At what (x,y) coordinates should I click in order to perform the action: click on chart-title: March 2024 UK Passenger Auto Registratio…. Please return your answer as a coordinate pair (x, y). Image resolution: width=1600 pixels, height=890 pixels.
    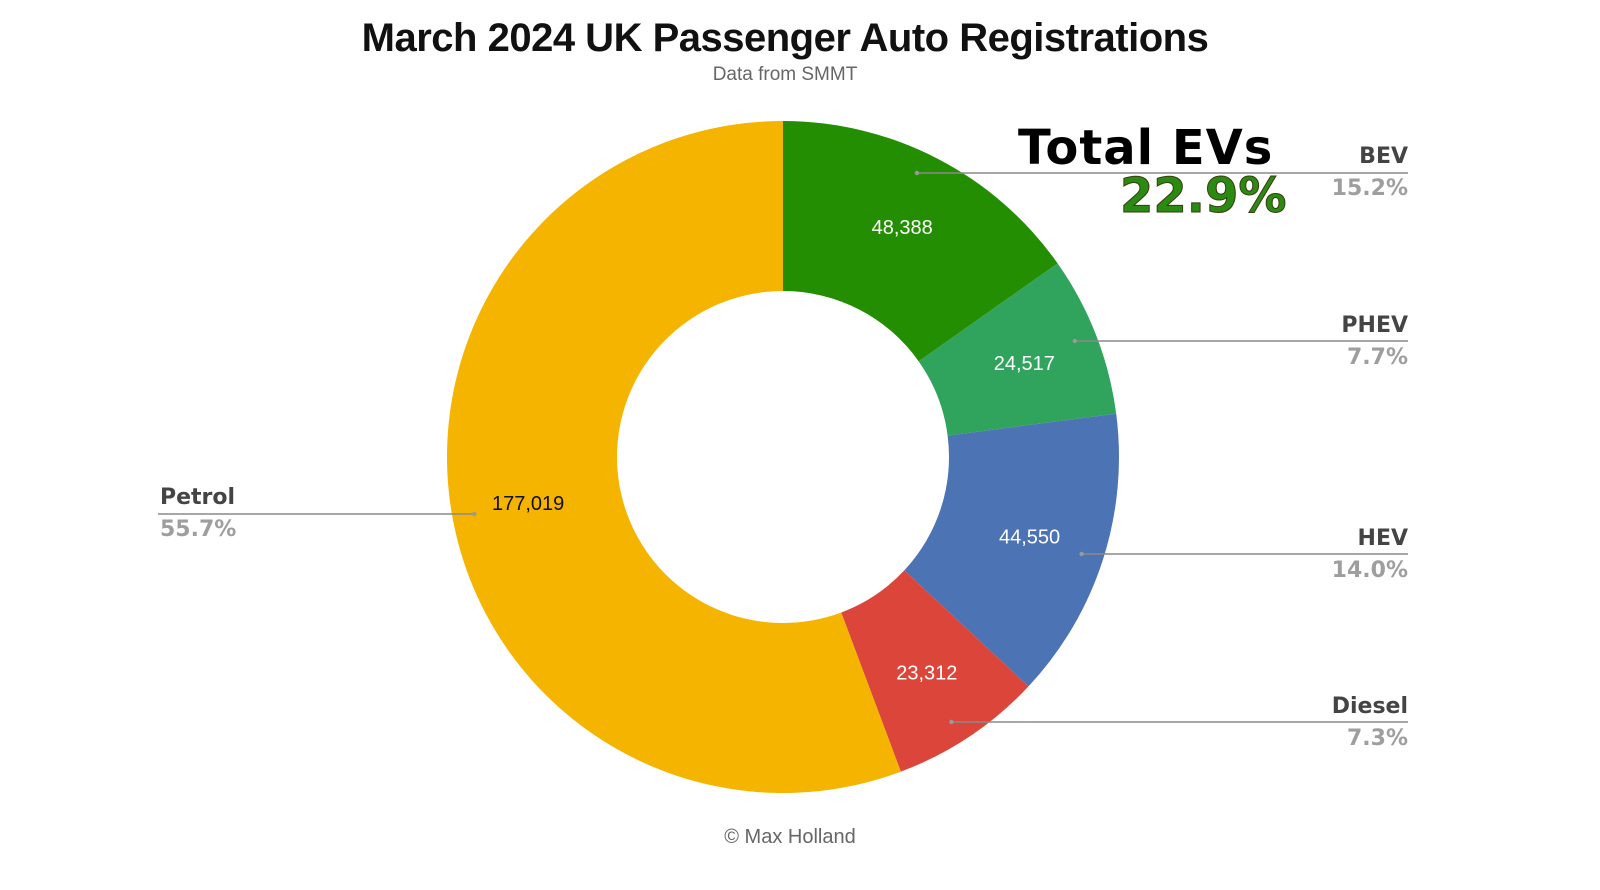
    Looking at the image, I should click on (785, 38).